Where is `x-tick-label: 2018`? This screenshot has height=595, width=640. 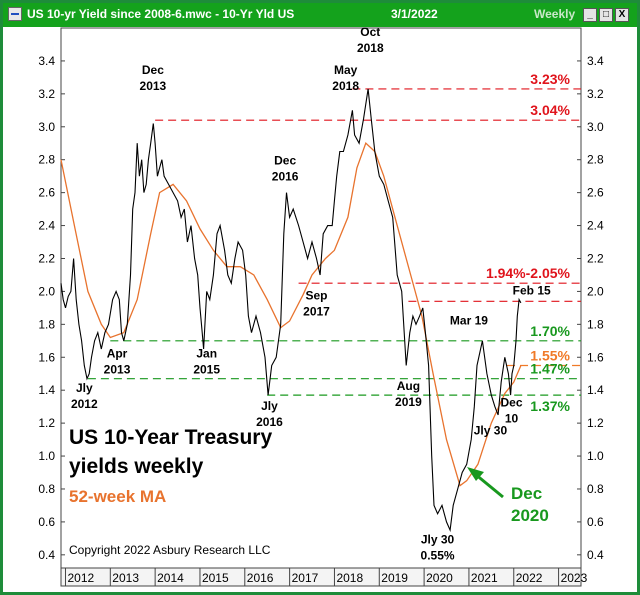 x-tick-label: 2018 is located at coordinates (349, 578).